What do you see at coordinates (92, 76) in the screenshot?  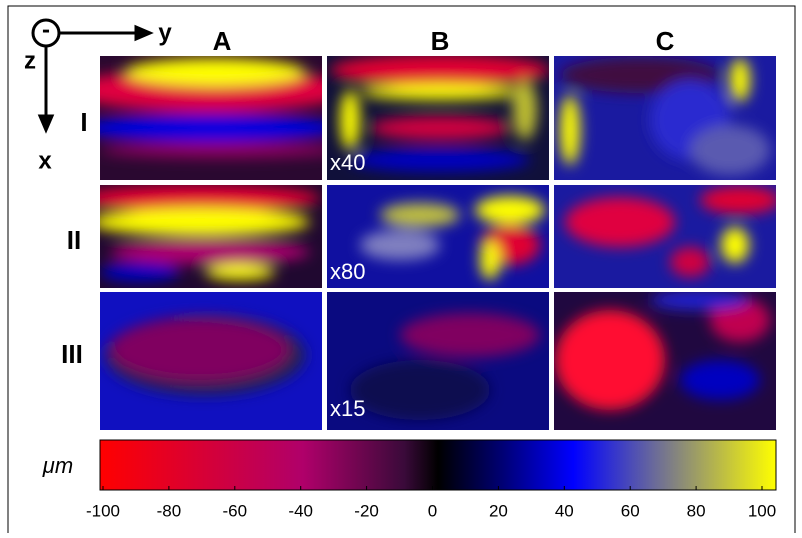 I see `axes-icon` at bounding box center [92, 76].